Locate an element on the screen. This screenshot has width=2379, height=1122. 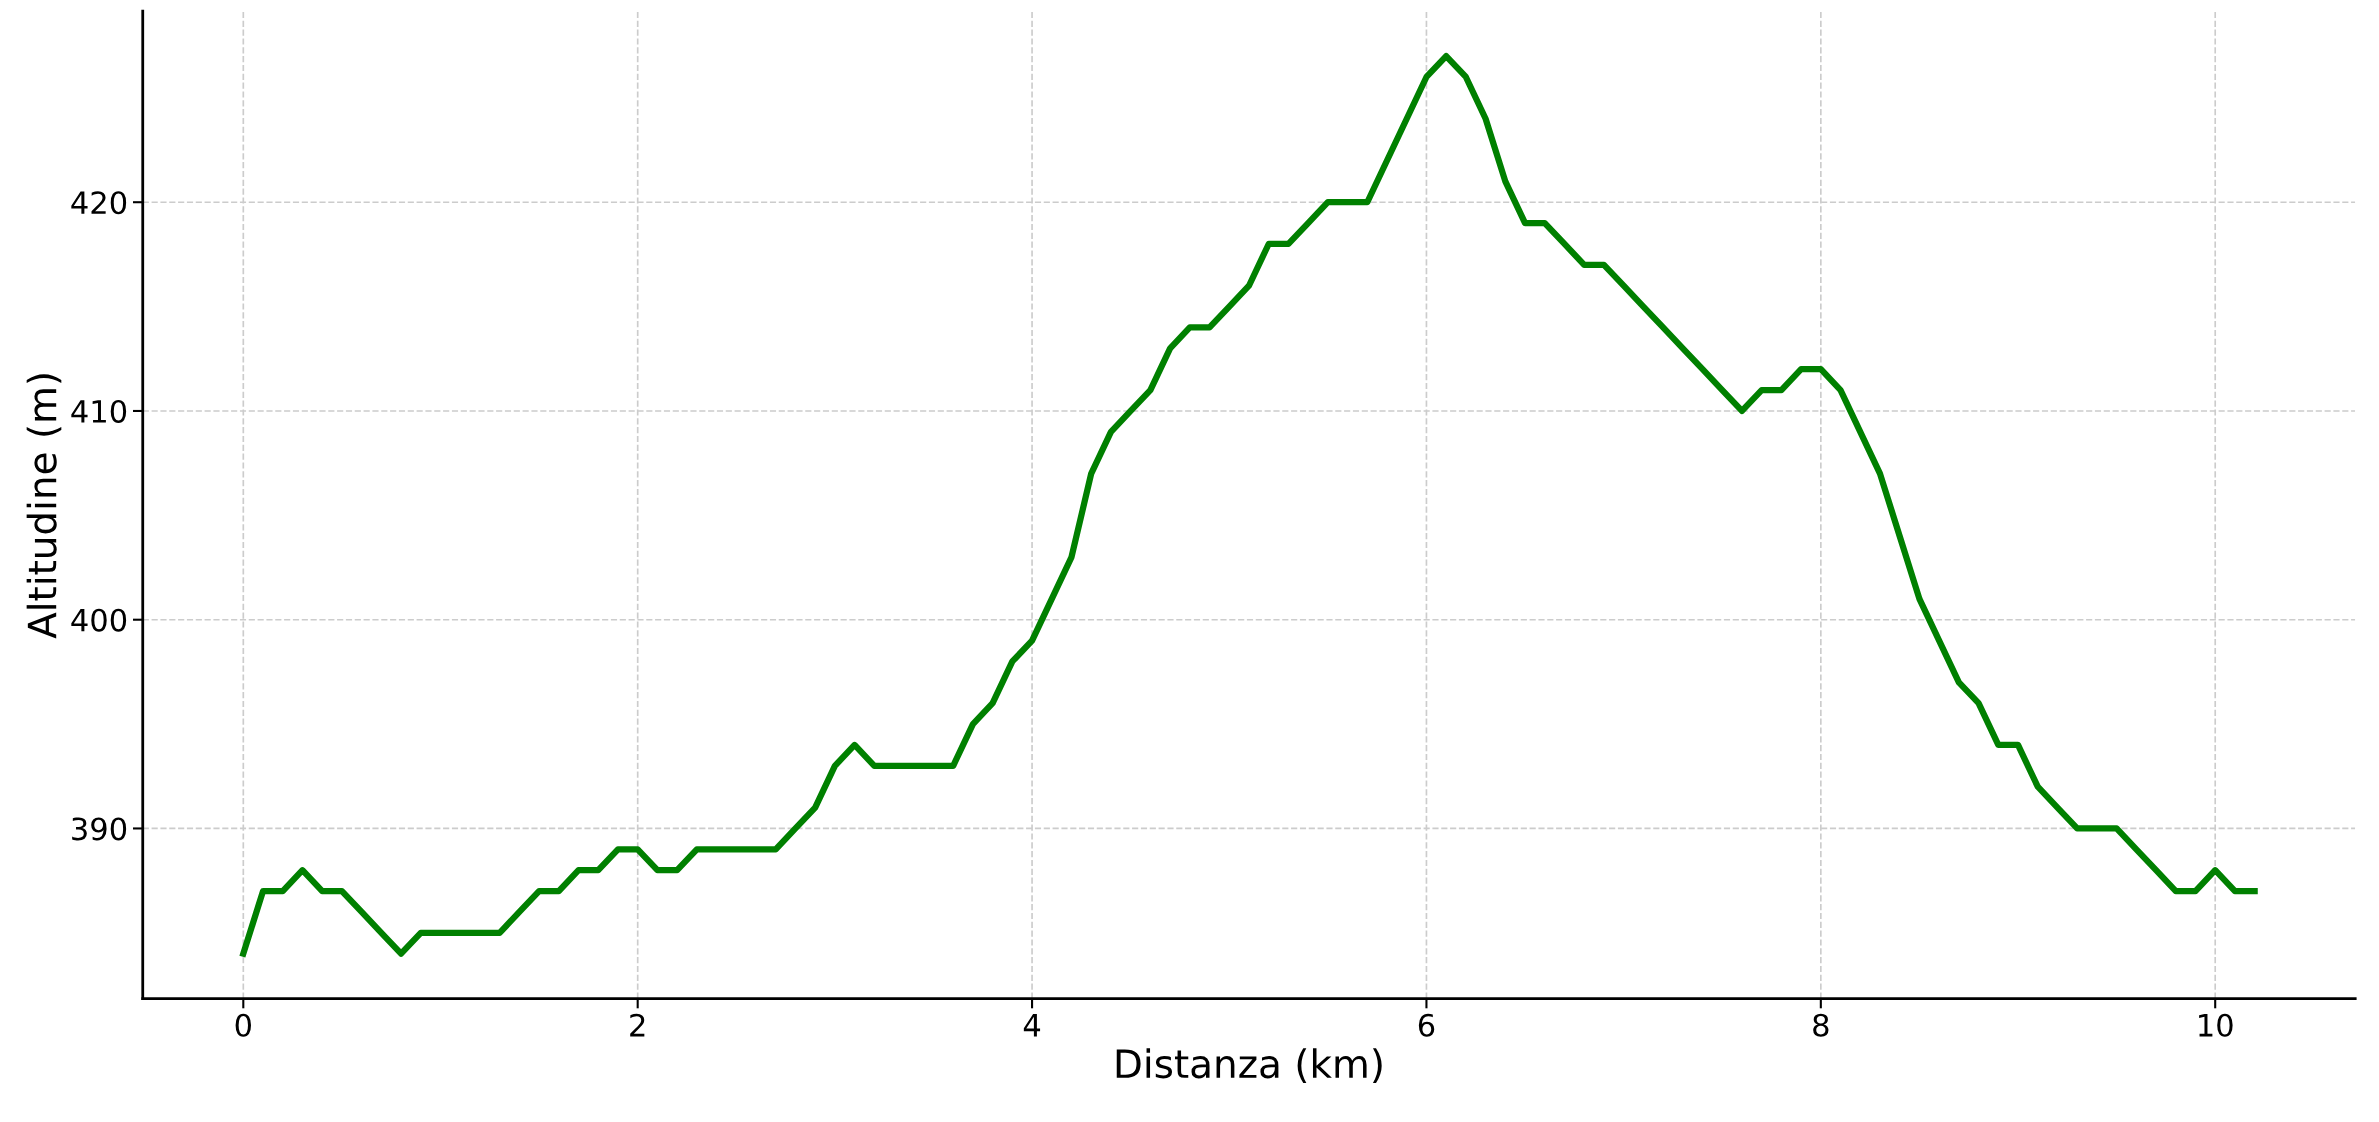
x-tick-label: 10 is located at coordinates (2216, 1025).